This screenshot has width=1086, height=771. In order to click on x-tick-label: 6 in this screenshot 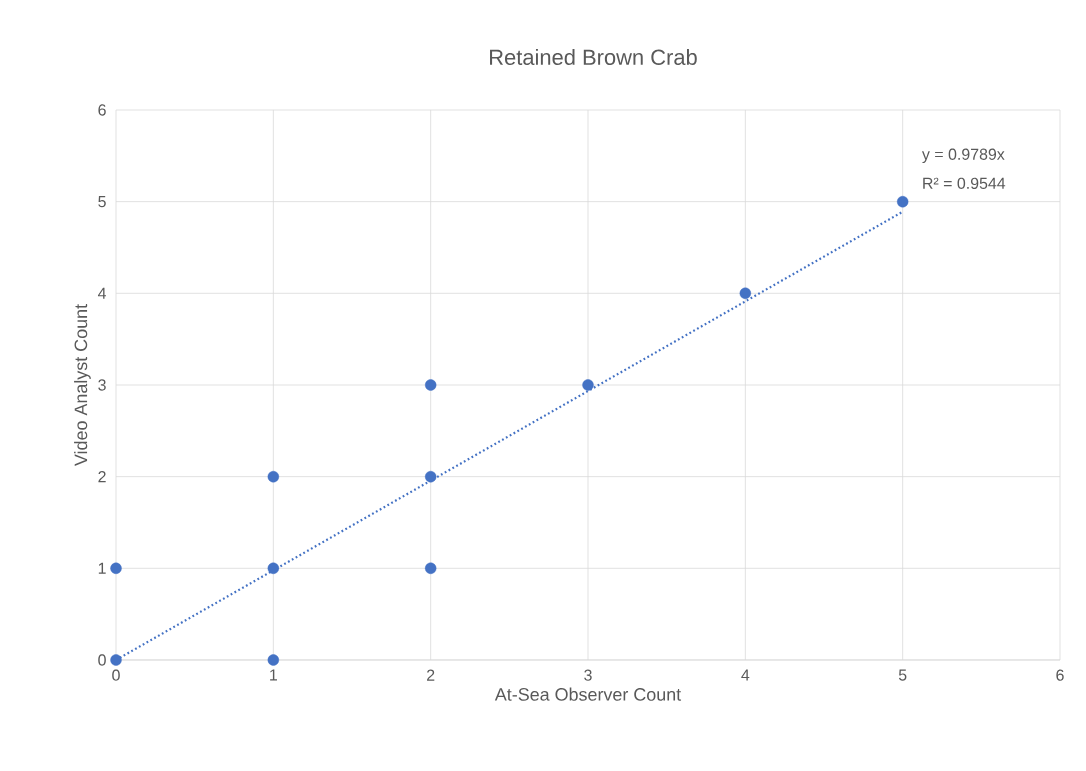, I will do `click(1060, 675)`.